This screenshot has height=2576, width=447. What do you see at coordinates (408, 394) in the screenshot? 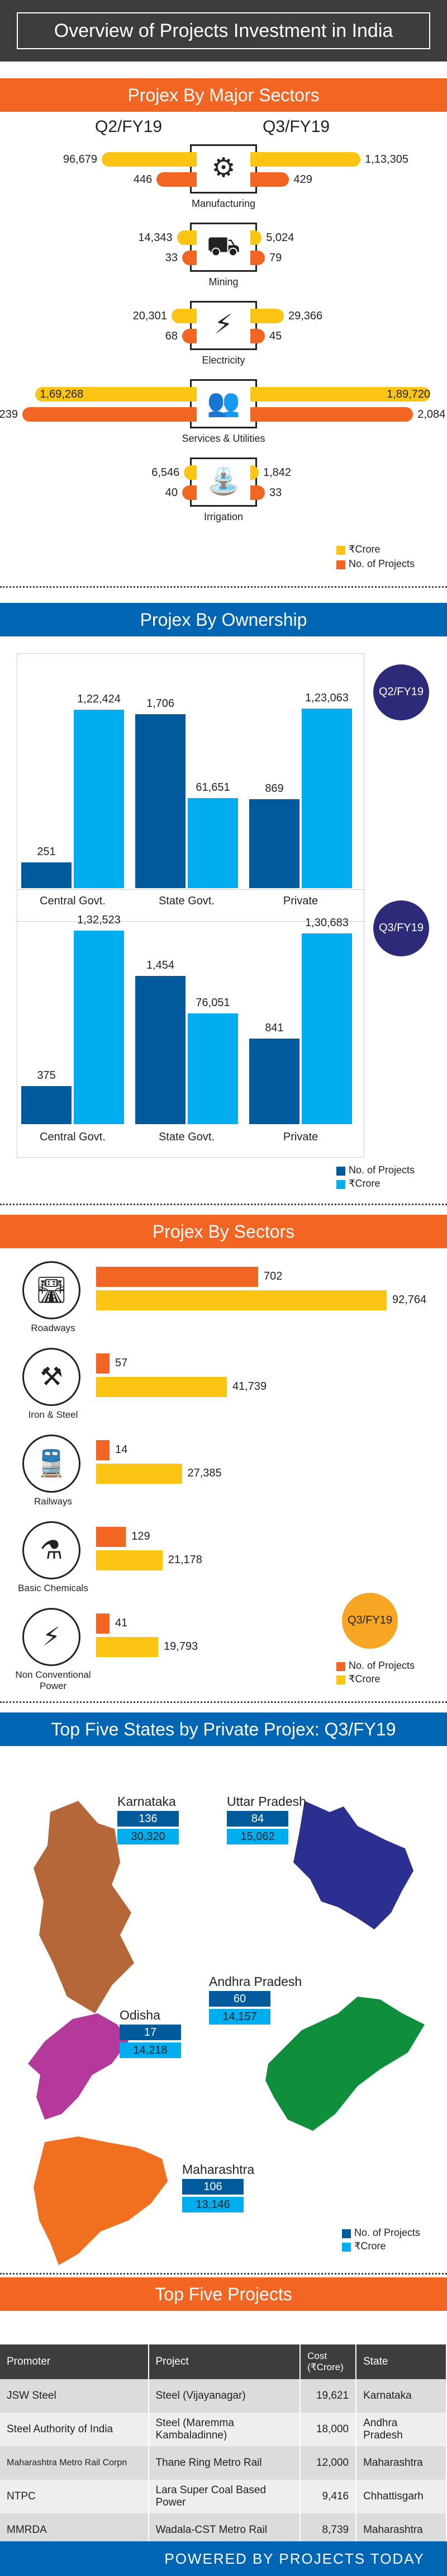
I see `value-q3-crore: 1,89,720` at bounding box center [408, 394].